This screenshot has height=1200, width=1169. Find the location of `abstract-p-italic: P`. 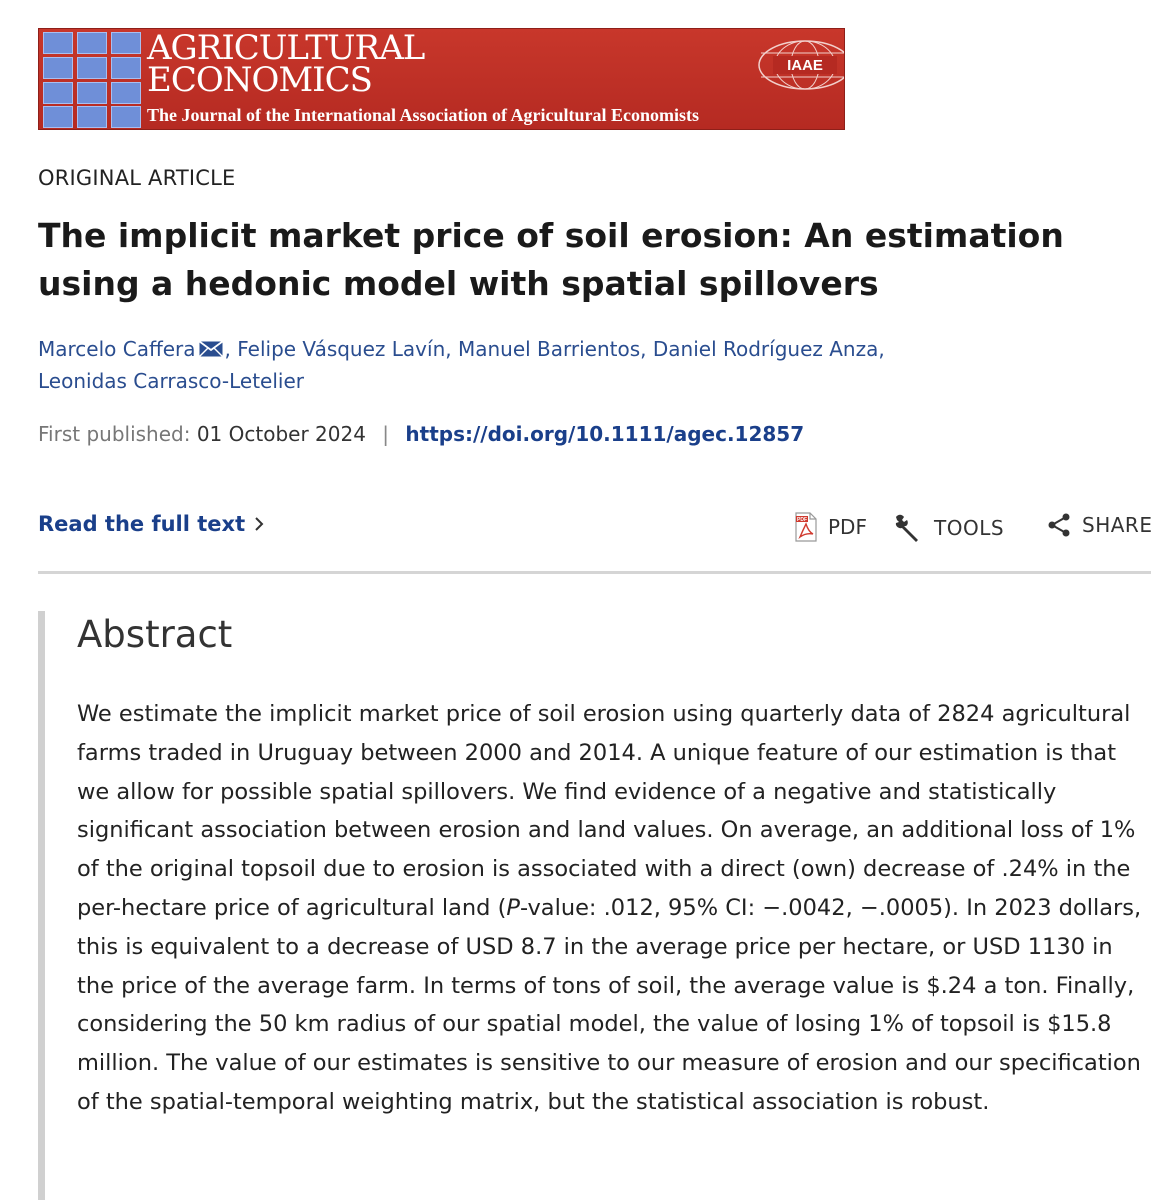

abstract-p-italic: P is located at coordinates (513, 907).